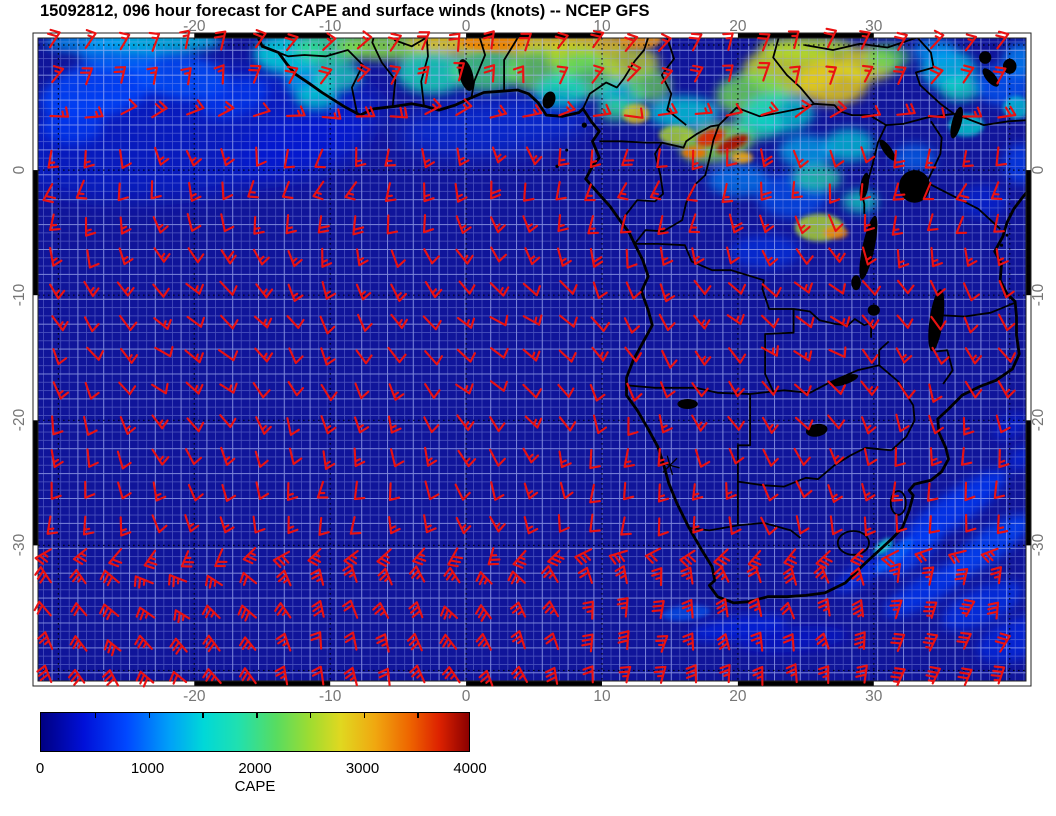 The width and height of the screenshot is (1056, 816). Describe the element at coordinates (40, 768) in the screenshot. I see `colorbar-tick-label: 0` at that location.